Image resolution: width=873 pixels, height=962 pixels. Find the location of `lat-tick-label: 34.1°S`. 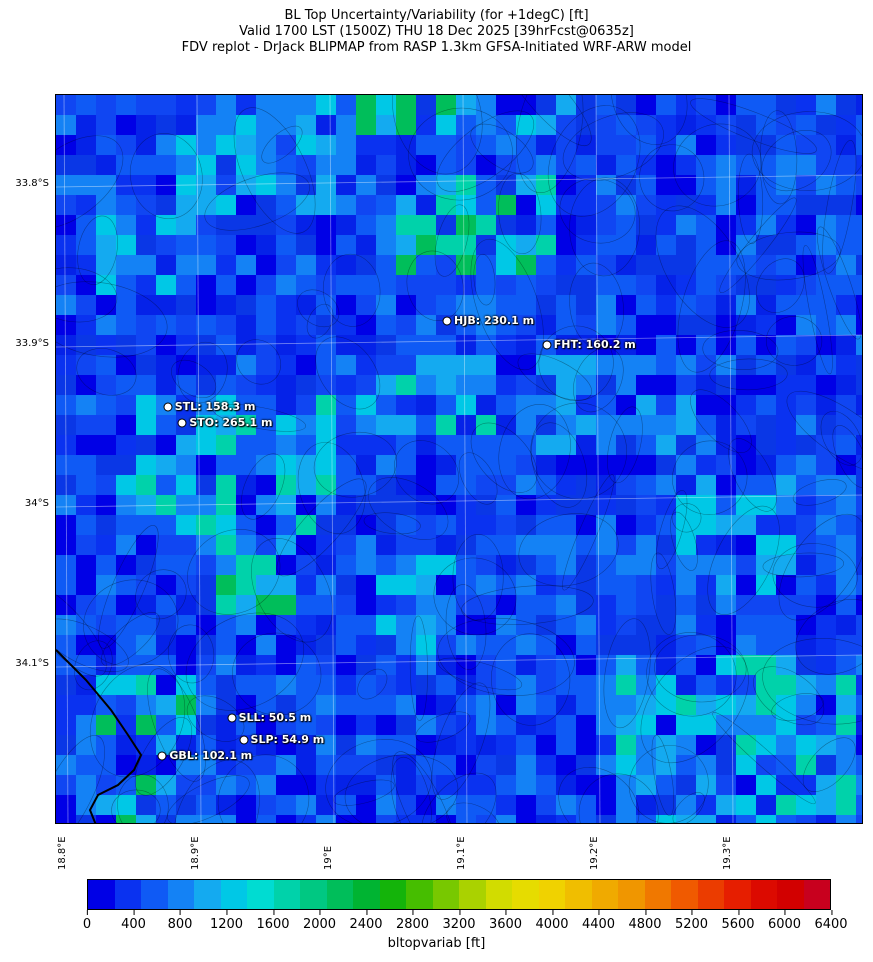

lat-tick-label: 34.1°S is located at coordinates (32, 663).